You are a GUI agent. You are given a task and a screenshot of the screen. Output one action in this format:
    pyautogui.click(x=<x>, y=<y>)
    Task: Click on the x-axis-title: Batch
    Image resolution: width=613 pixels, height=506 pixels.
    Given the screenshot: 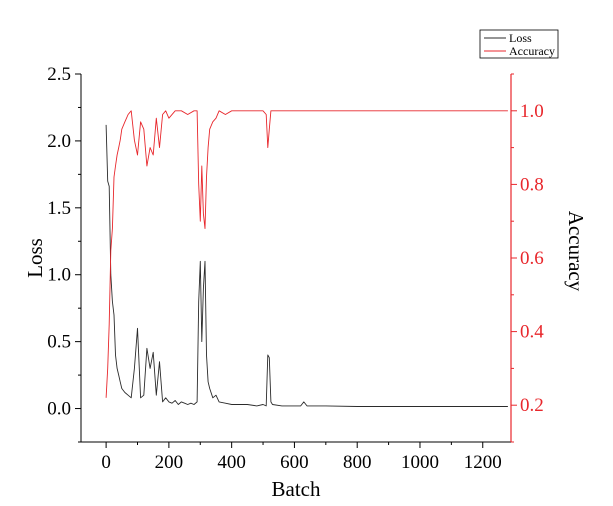 What is the action you would take?
    pyautogui.click(x=296, y=489)
    